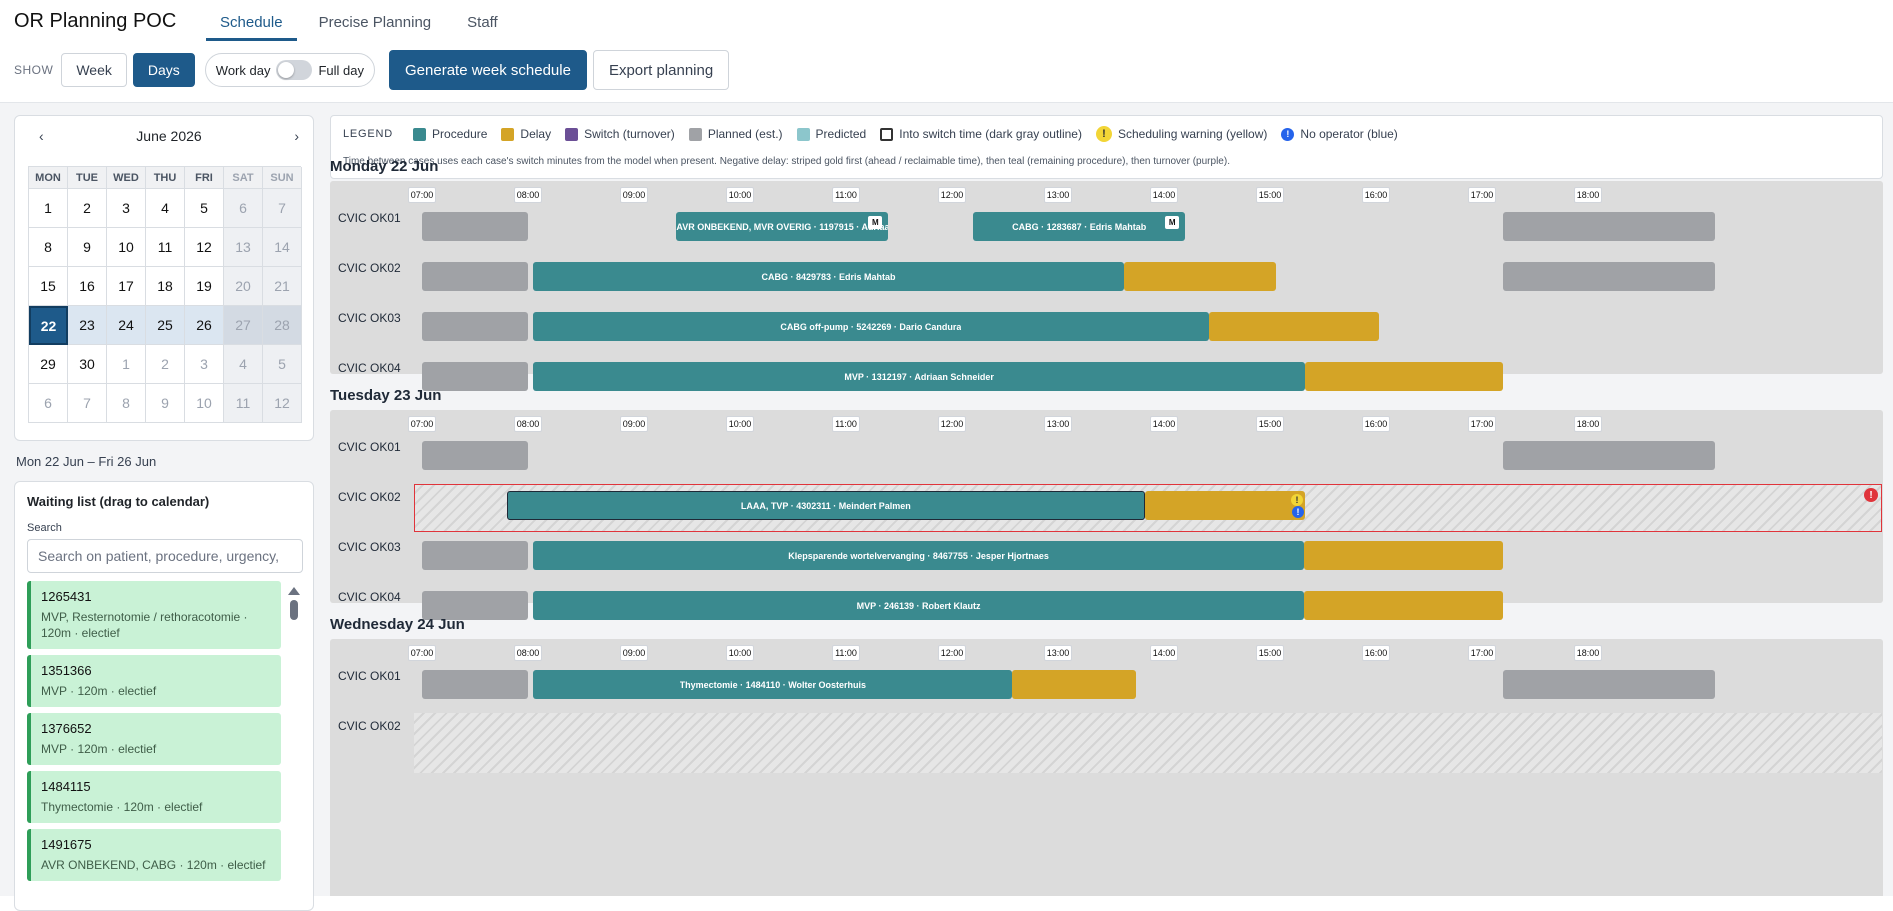  Describe the element at coordinates (918, 605) in the screenshot. I see `procedure-block: MVP · 246139 · Robert Klautz` at that location.